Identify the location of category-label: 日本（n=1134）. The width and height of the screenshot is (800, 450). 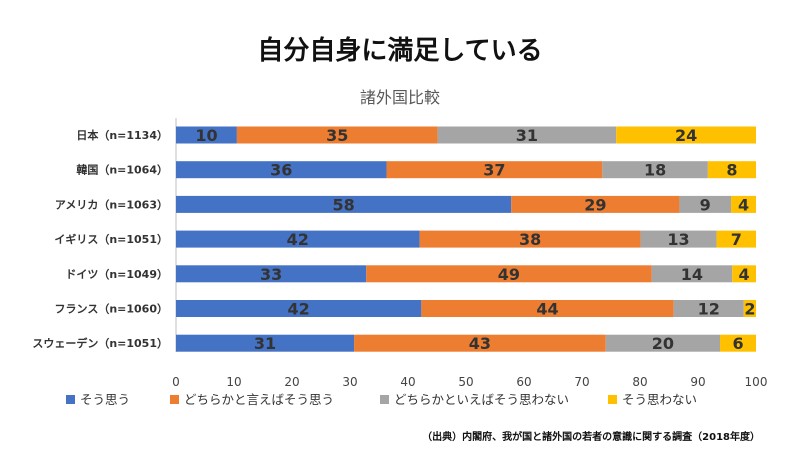
(122, 135).